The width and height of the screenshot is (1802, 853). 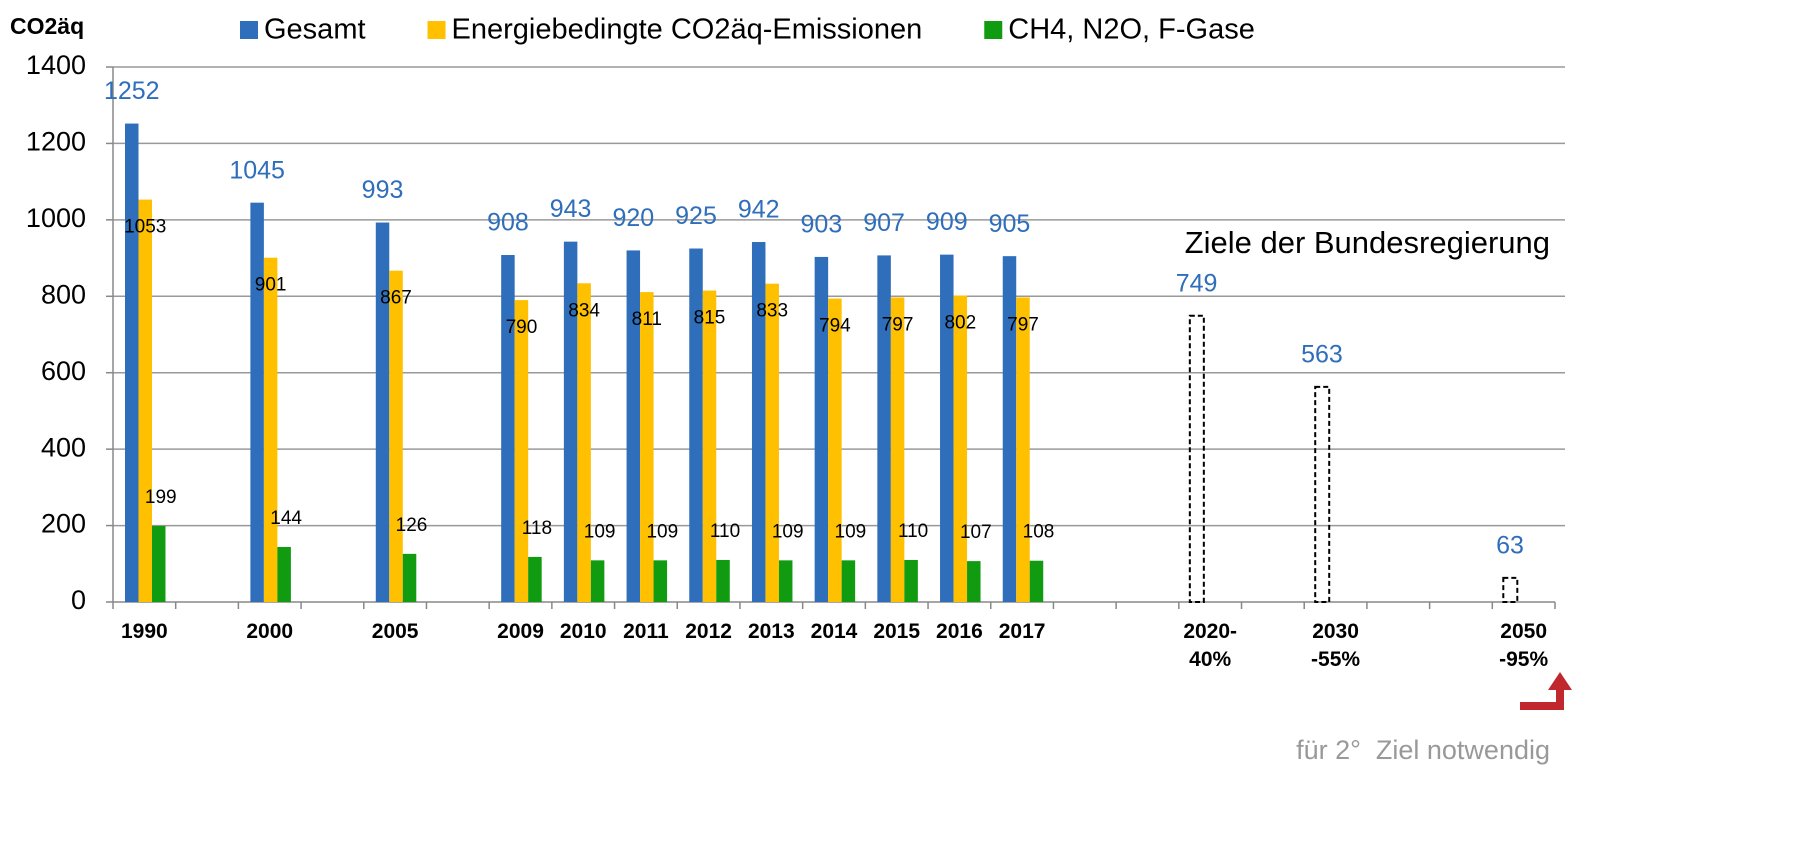 What do you see at coordinates (63, 371) in the screenshot?
I see `y-tick-label: 600` at bounding box center [63, 371].